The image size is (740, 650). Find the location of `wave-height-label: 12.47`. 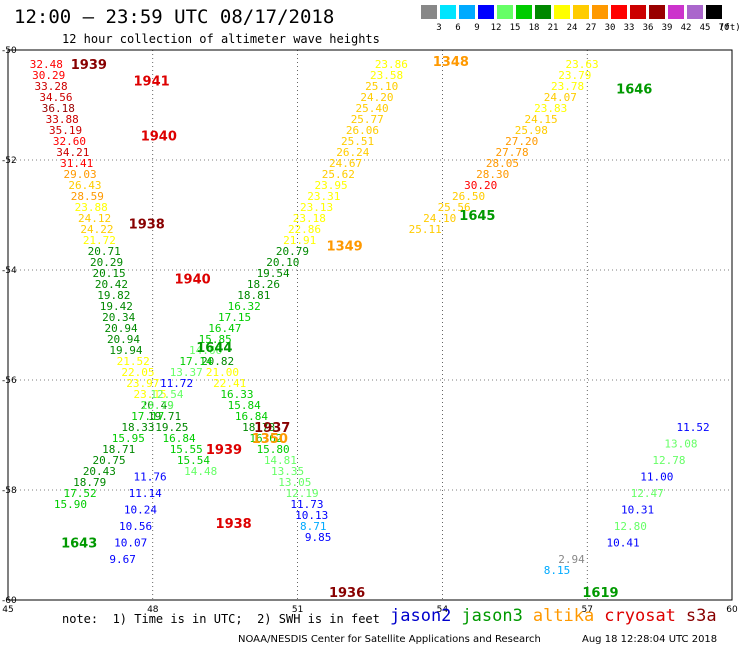

wave-height-label: 12.47 is located at coordinates (647, 493).